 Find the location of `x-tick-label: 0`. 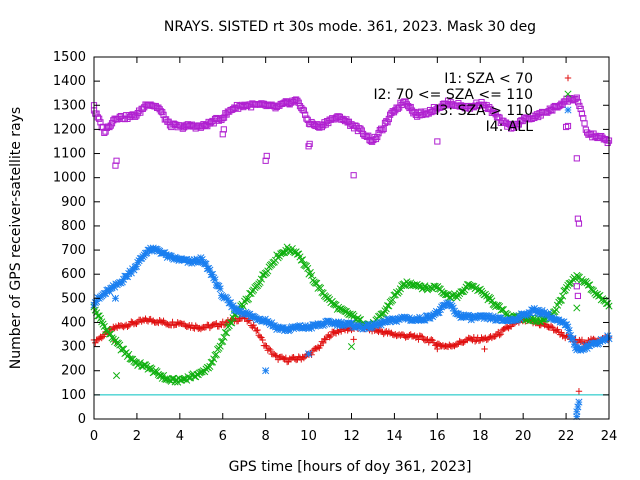

x-tick-label: 0 is located at coordinates (94, 436).